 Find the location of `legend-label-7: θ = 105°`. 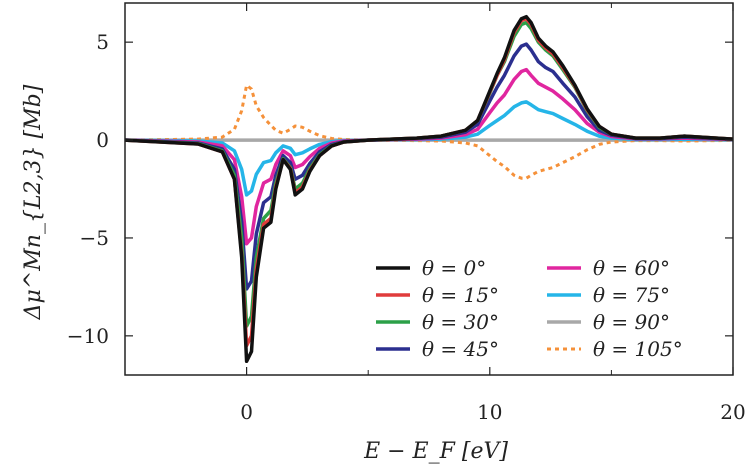

legend-label-7: θ = 105° is located at coordinates (638, 349).